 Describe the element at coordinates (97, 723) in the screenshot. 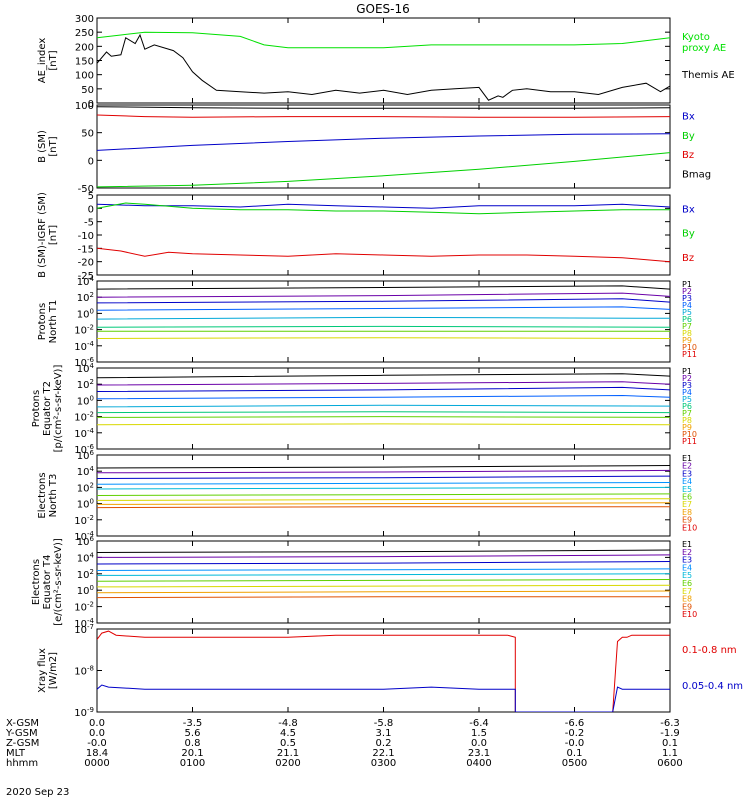

I see `footer-value-x-gsm: 0.0` at that location.